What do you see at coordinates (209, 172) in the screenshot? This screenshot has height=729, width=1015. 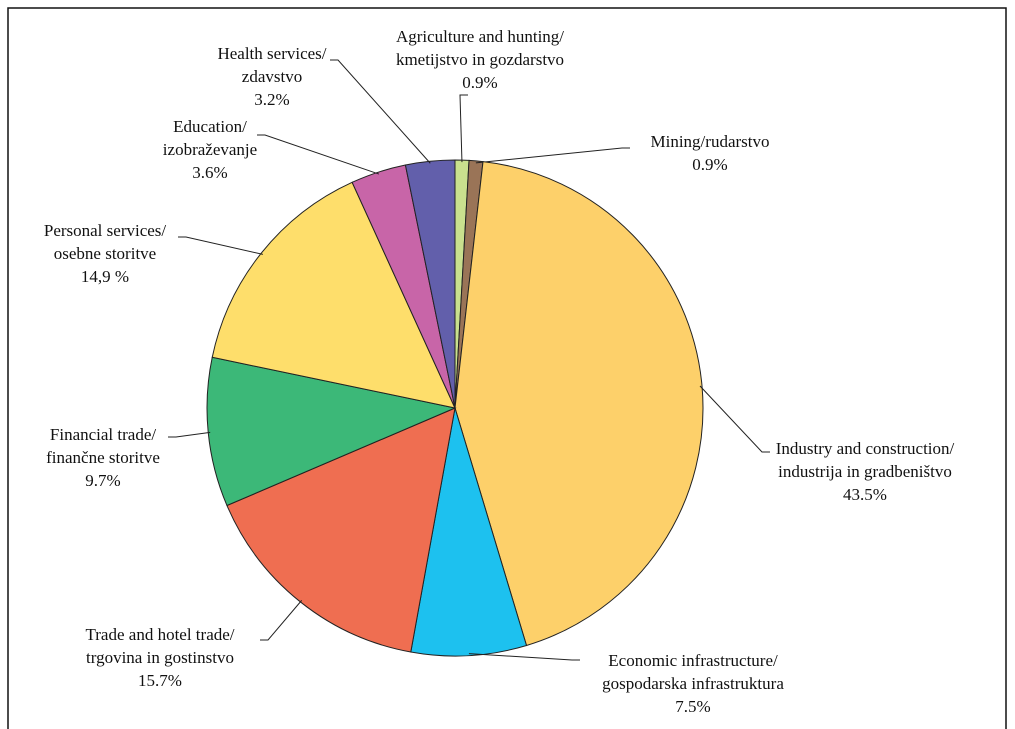 I see `value-label: 3.6%` at bounding box center [209, 172].